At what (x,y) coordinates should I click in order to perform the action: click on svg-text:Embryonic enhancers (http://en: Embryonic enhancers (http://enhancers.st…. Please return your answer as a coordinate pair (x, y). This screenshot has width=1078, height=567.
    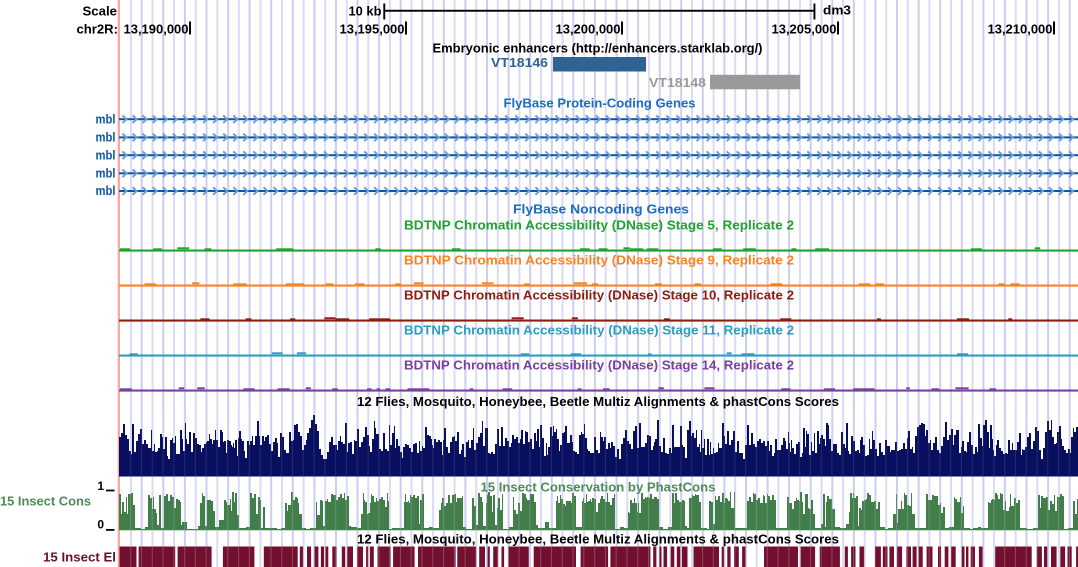
    Looking at the image, I should click on (598, 48).